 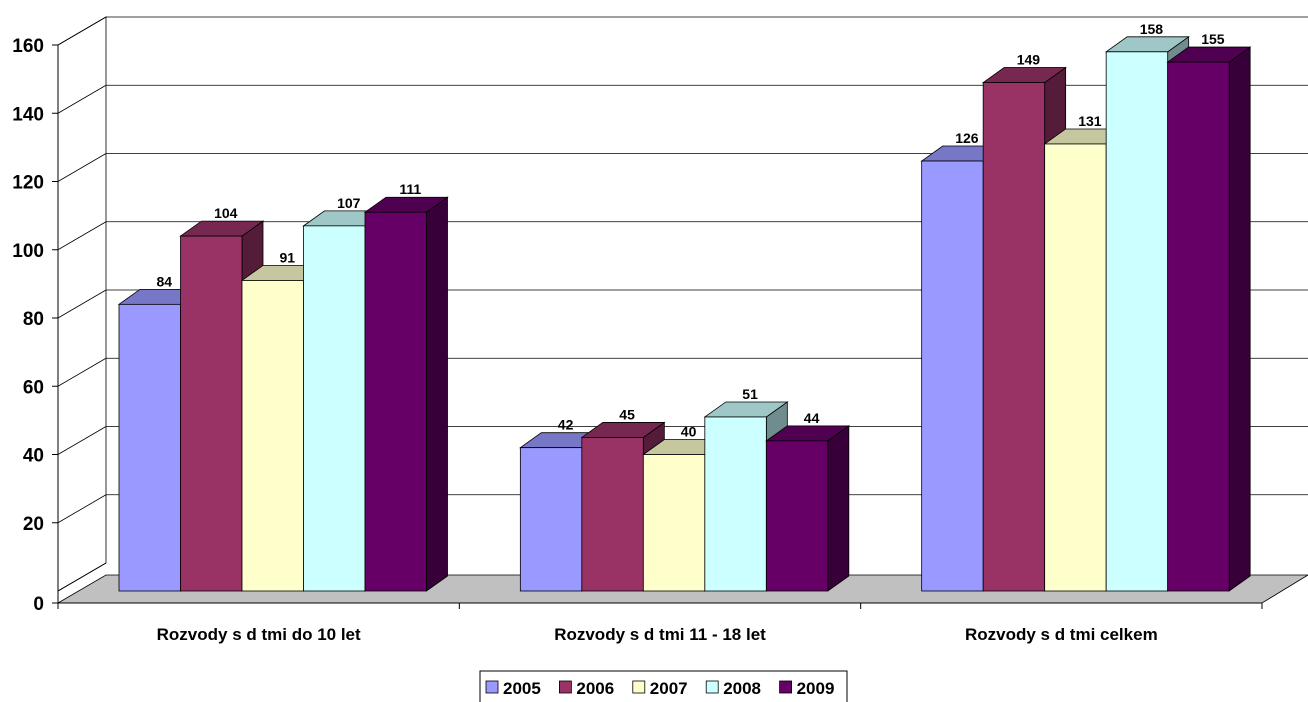 I want to click on legend: 2005 2006 2007 2008 2009, so click(x=663, y=686).